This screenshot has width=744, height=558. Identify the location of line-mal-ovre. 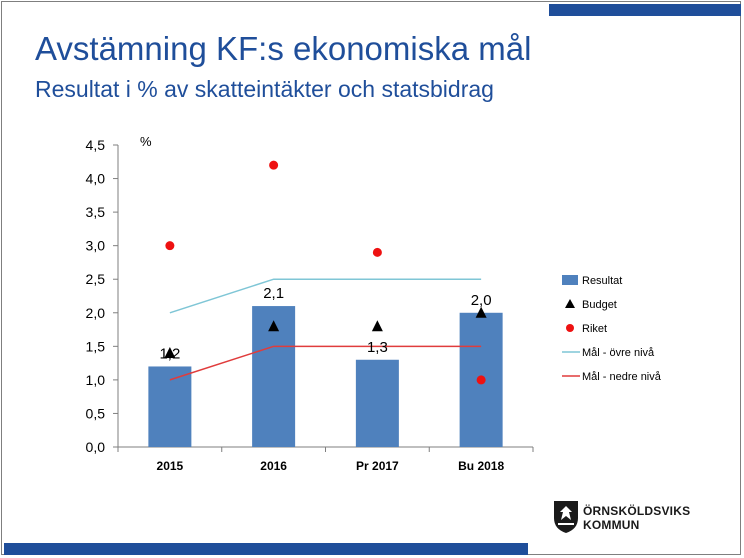
(325, 296).